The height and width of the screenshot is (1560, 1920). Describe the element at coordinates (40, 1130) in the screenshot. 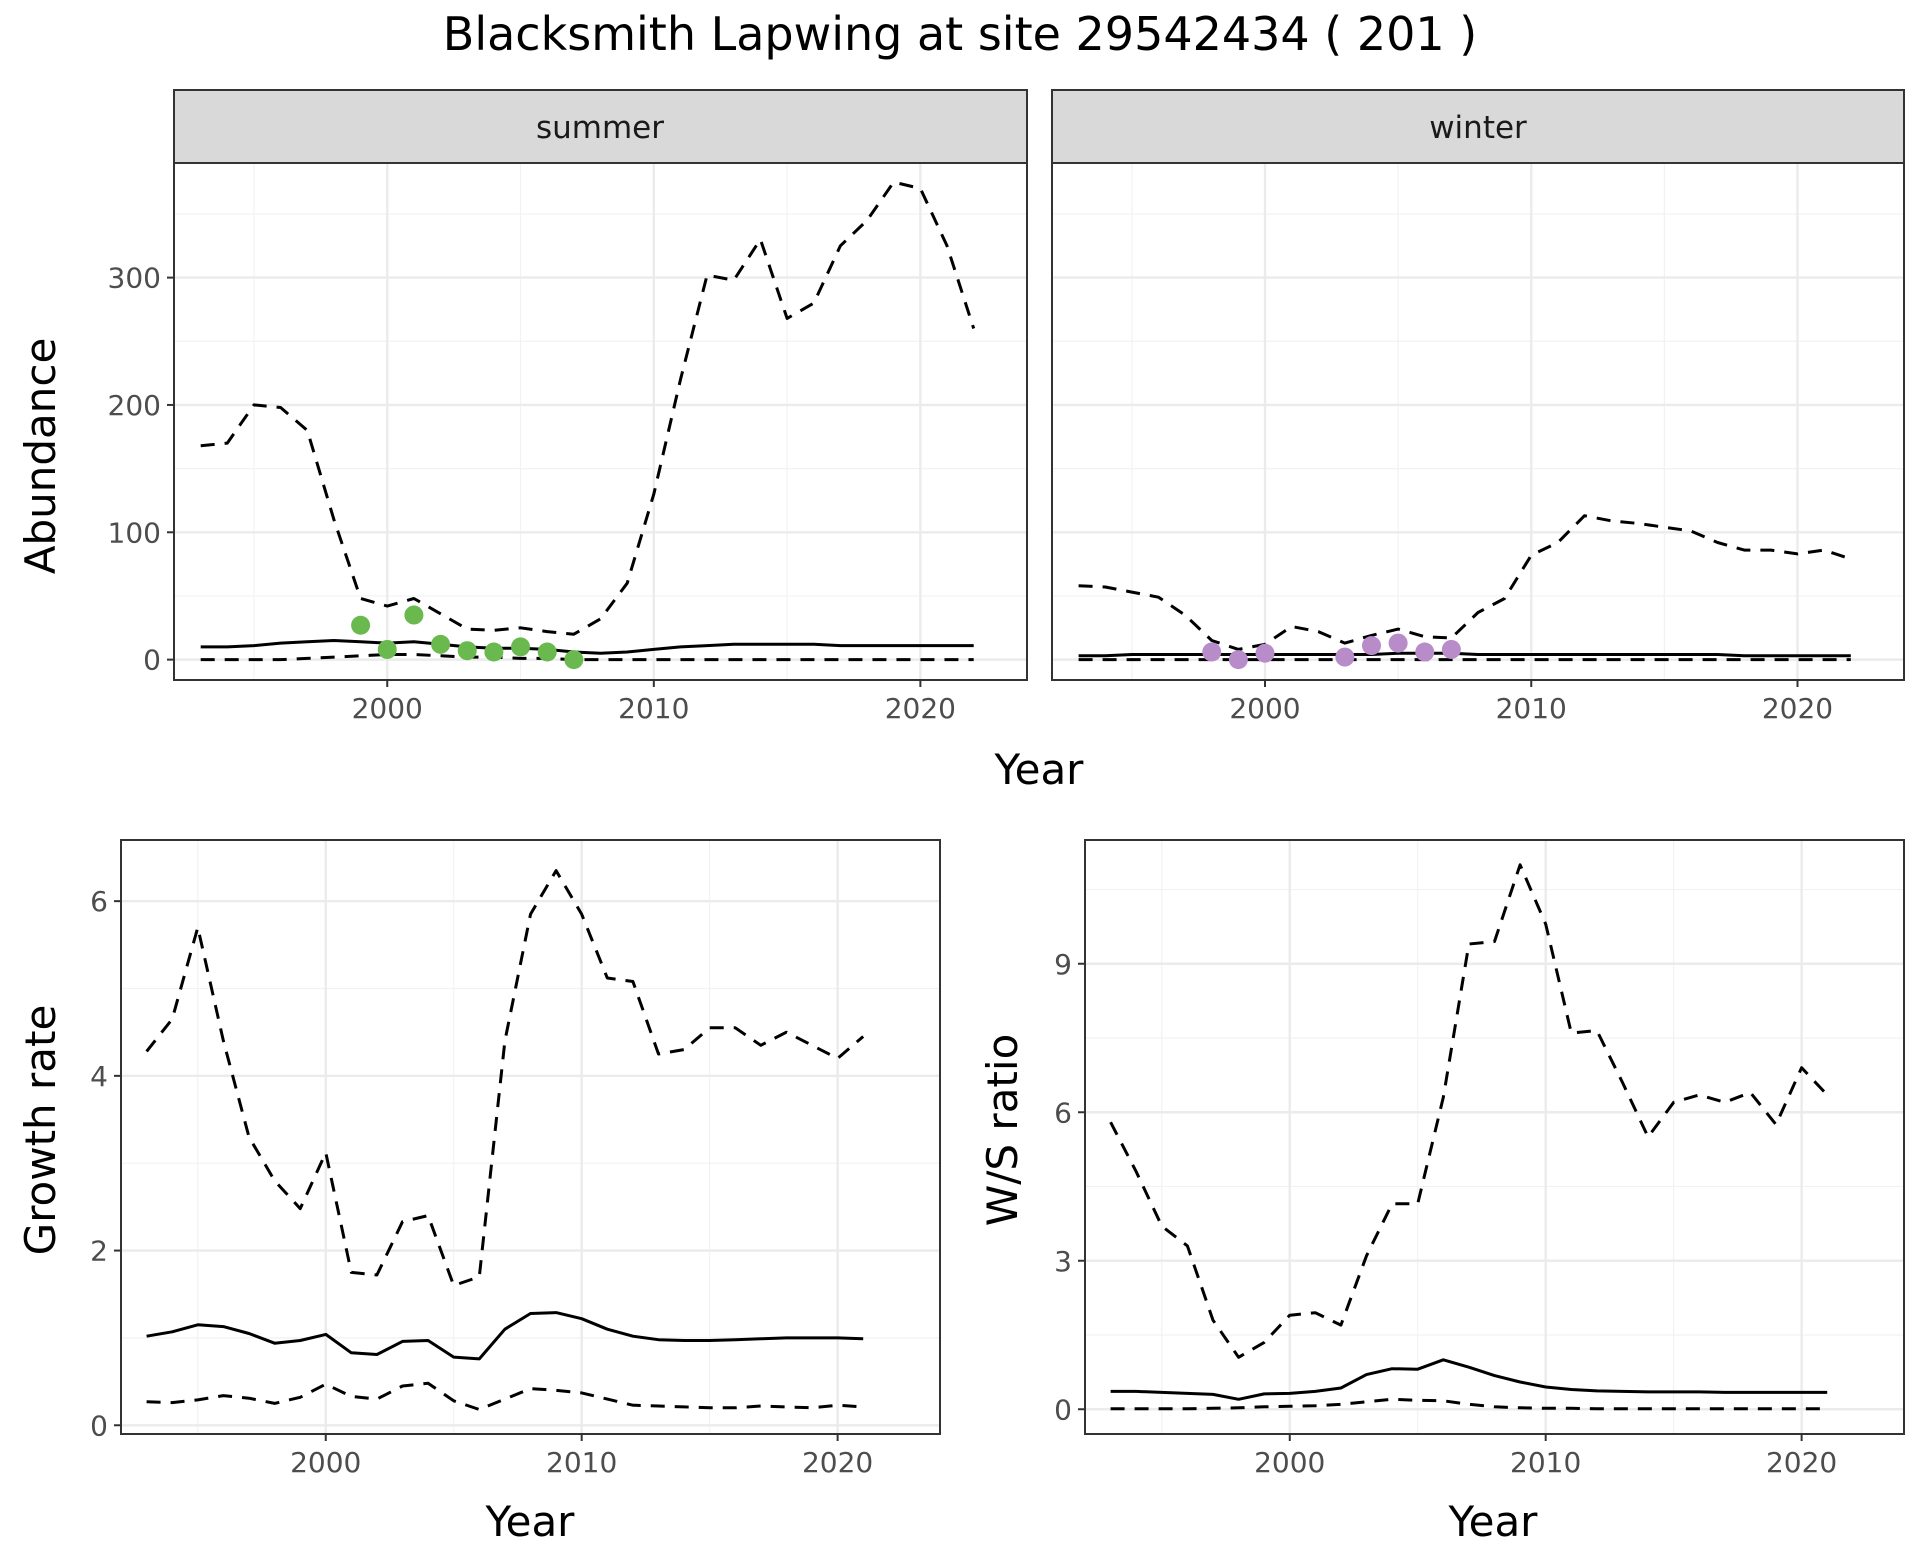

I see `growth-y-axis-title: Growth rate` at that location.